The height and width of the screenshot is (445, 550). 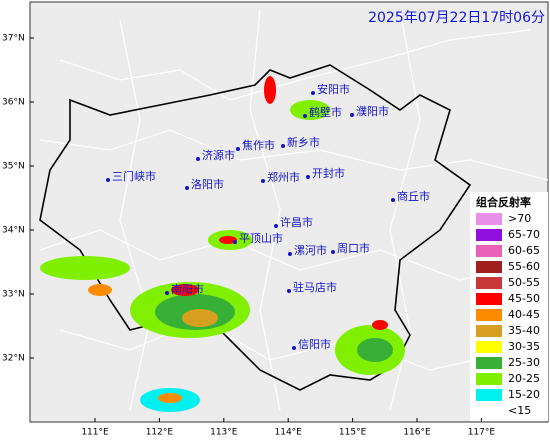 What do you see at coordinates (13, 103) in the screenshot?
I see `lat-tick-label: 36°N` at bounding box center [13, 103].